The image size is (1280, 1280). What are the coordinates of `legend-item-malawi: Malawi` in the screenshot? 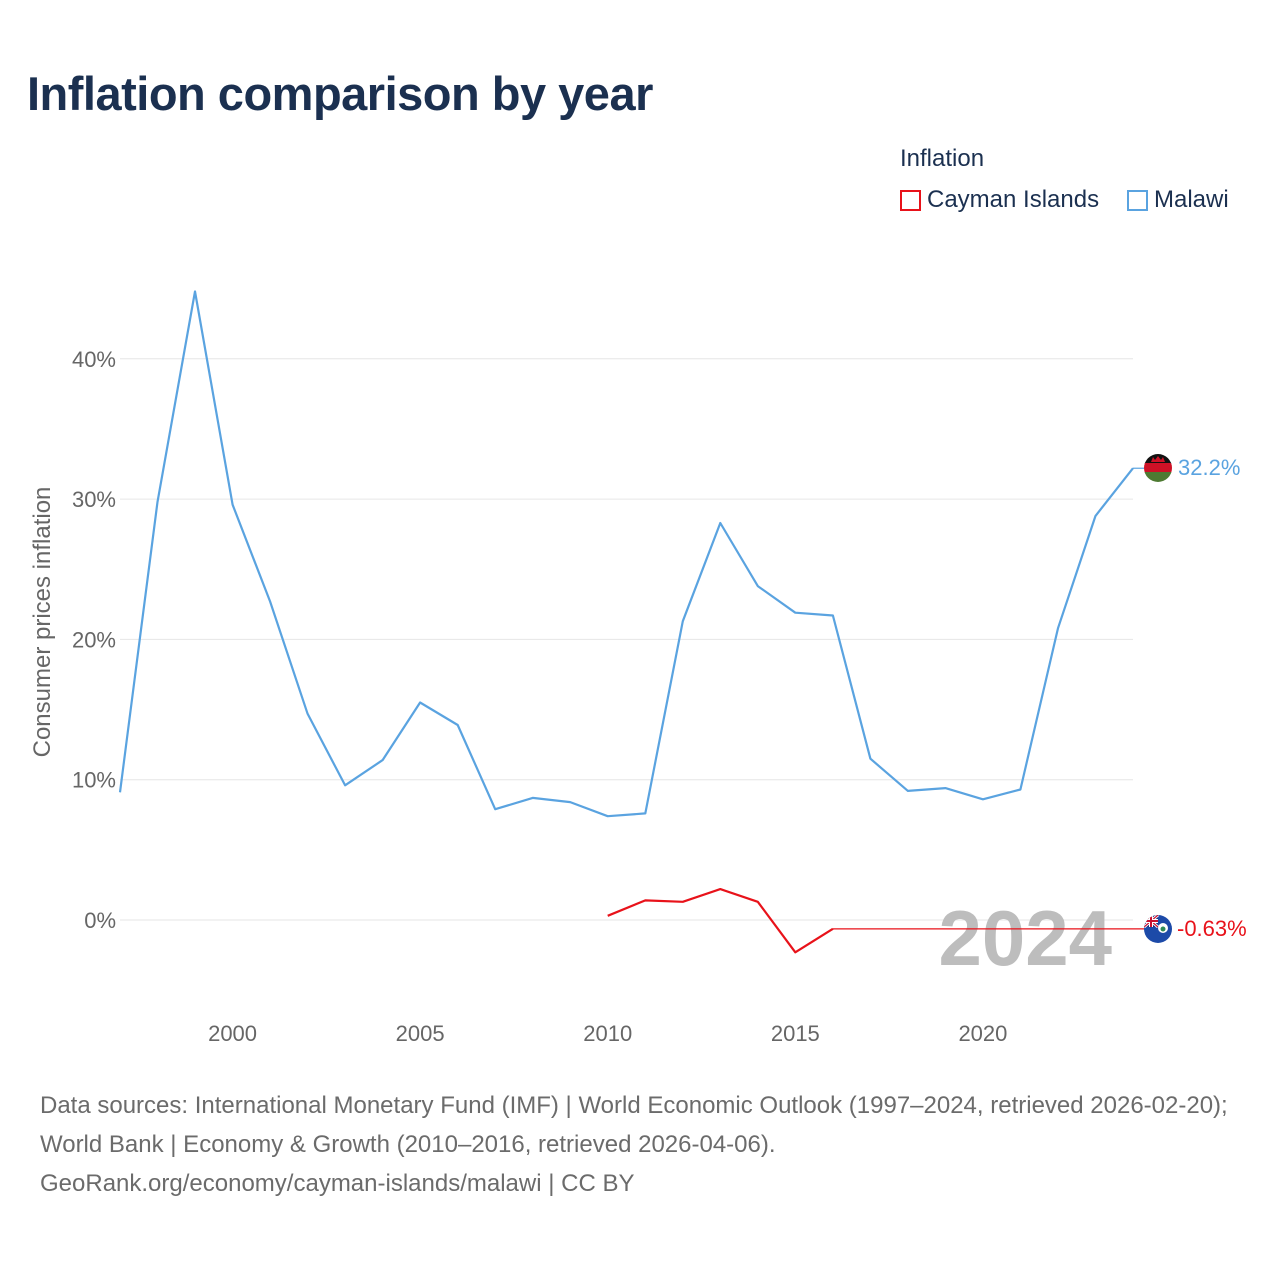 It's located at (1178, 200).